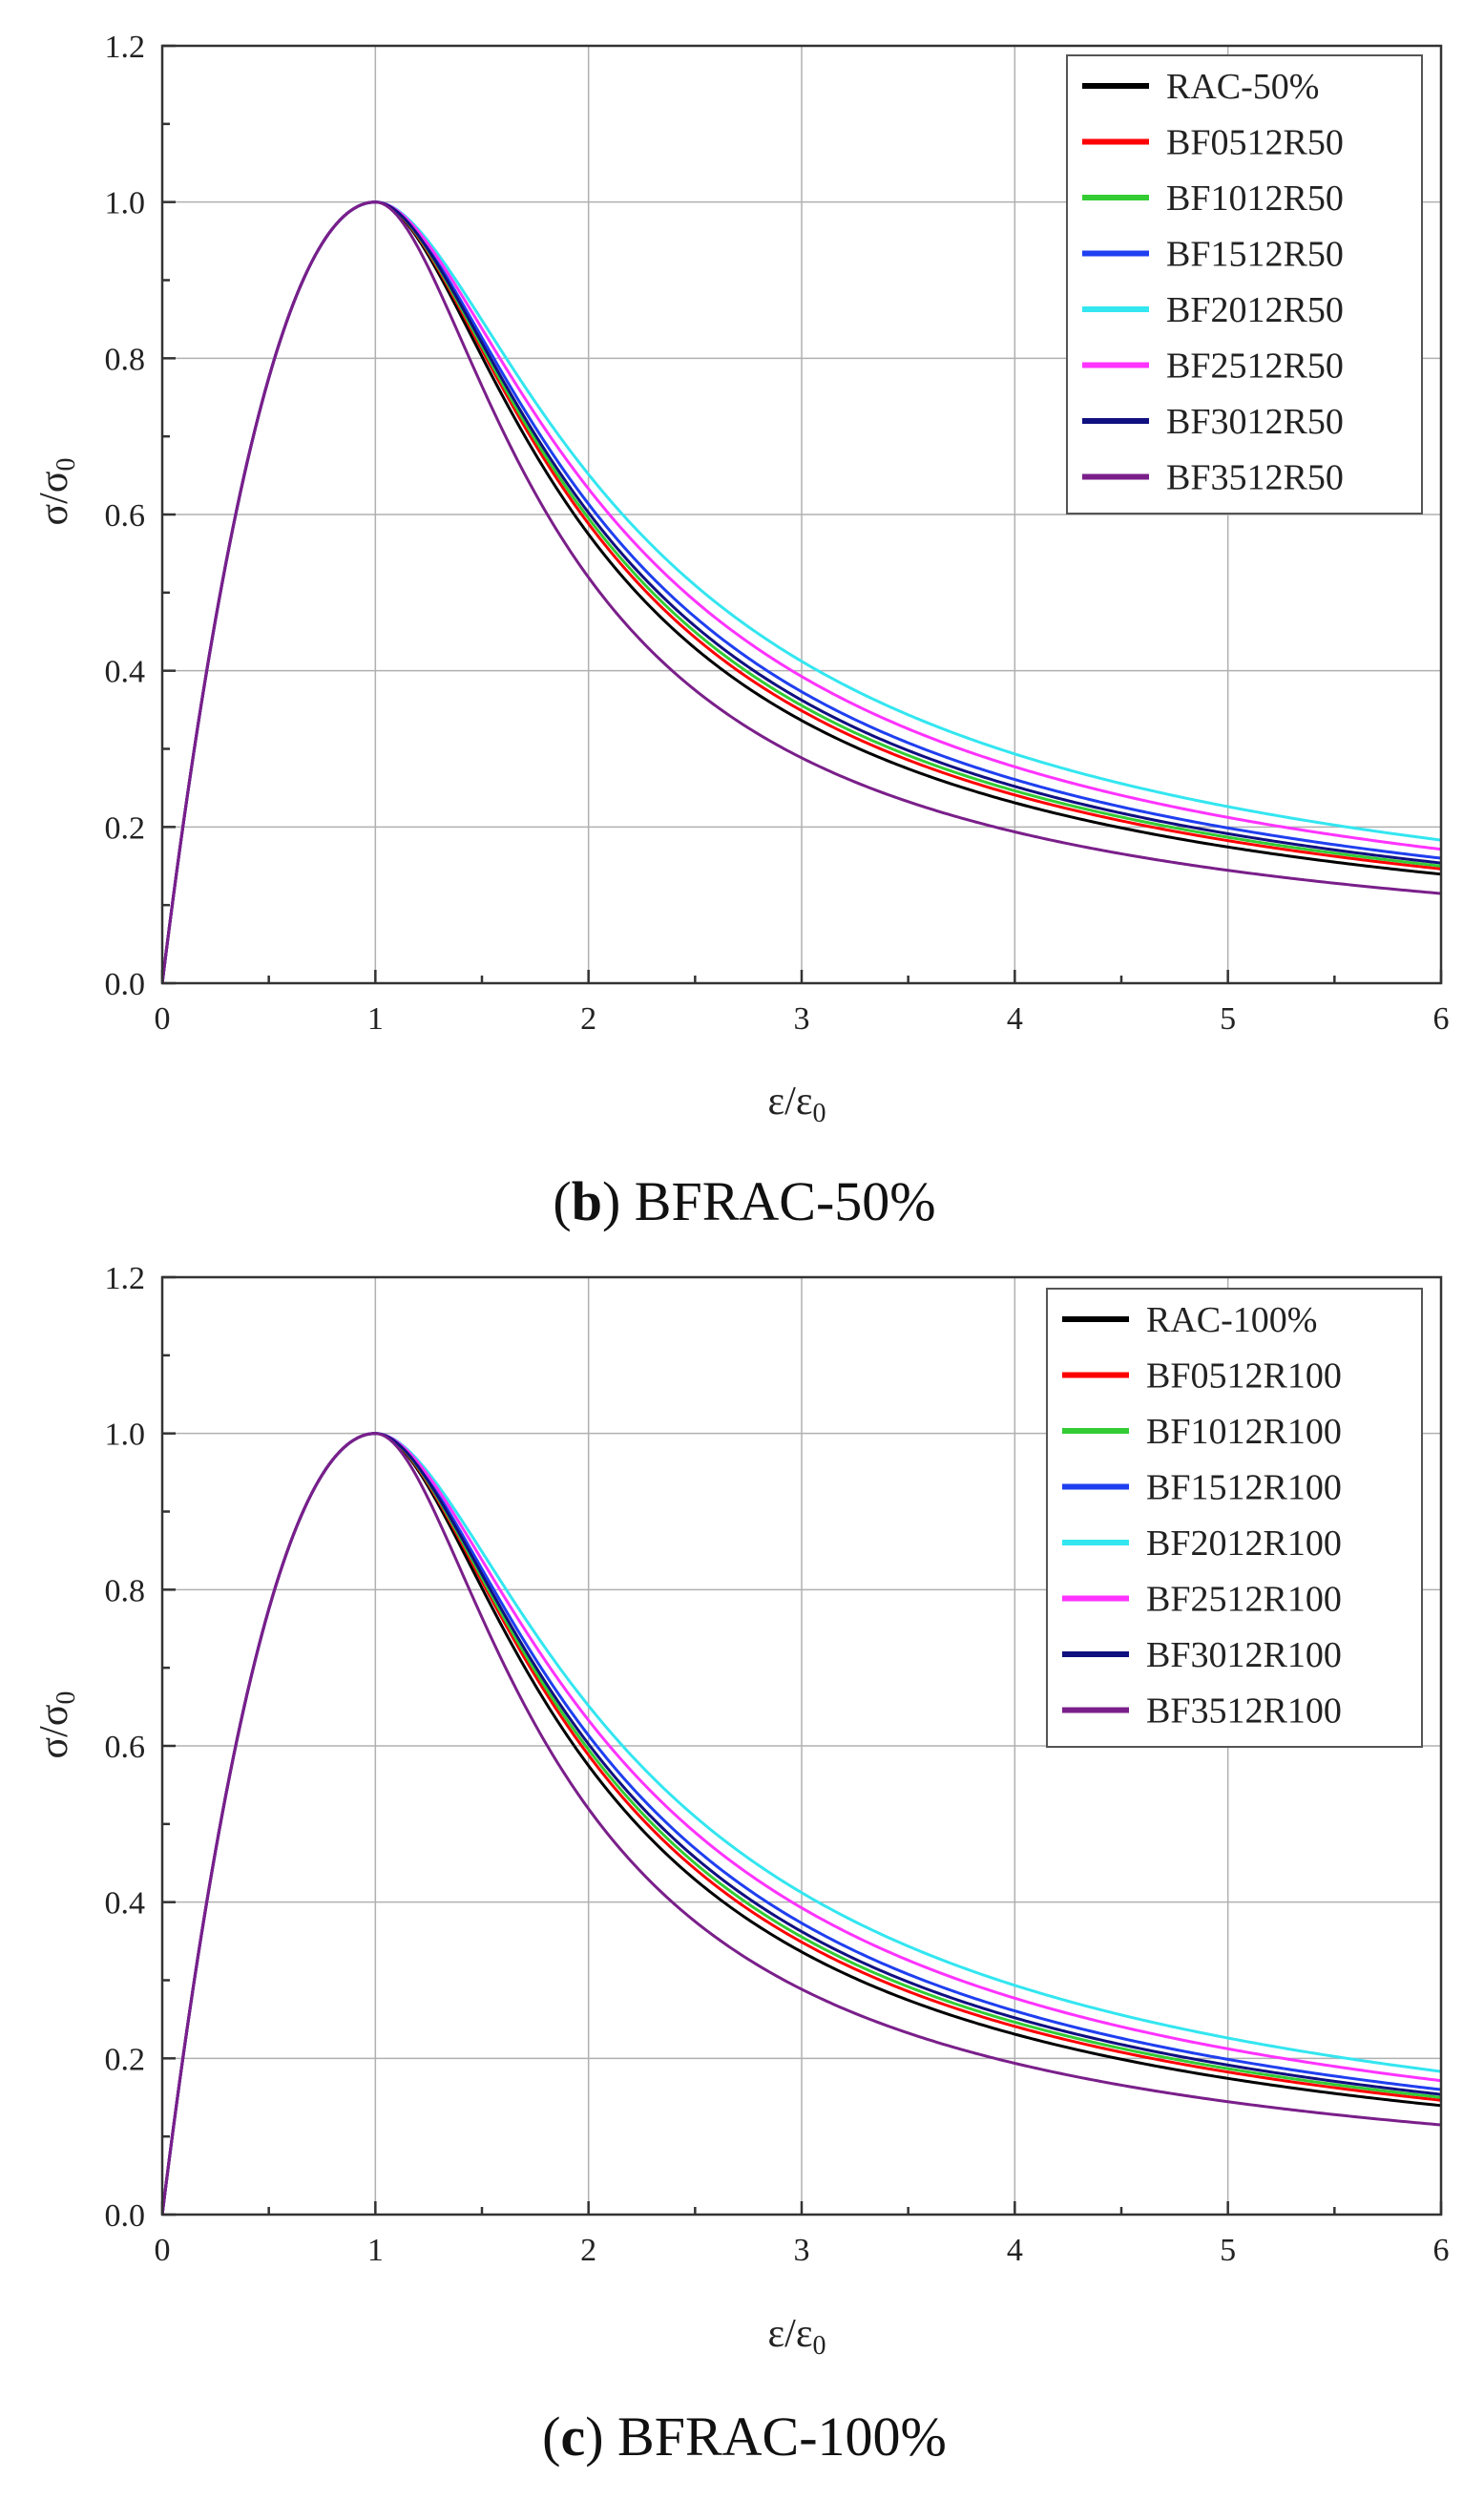 This screenshot has height=2500, width=1484. Describe the element at coordinates (1244, 1488) in the screenshot. I see `legend-label: BF1512R100` at that location.